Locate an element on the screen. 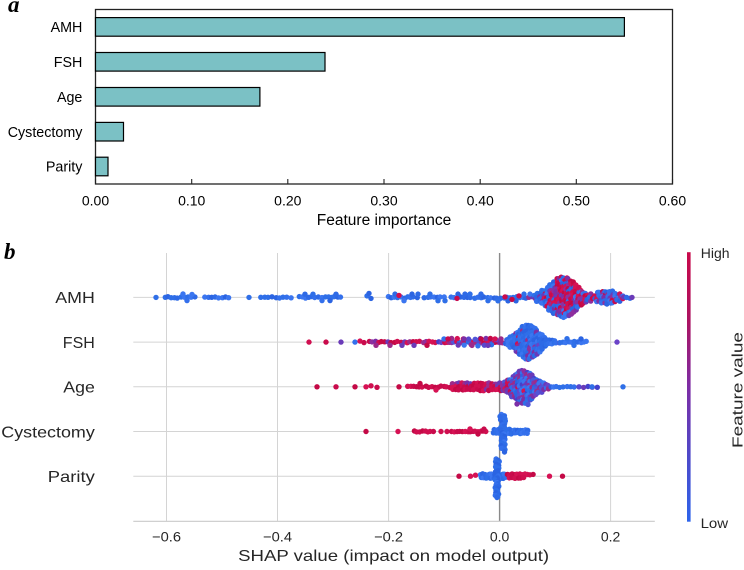 The height and width of the screenshot is (570, 744). svg-text: 0.10 is located at coordinates (191, 201).